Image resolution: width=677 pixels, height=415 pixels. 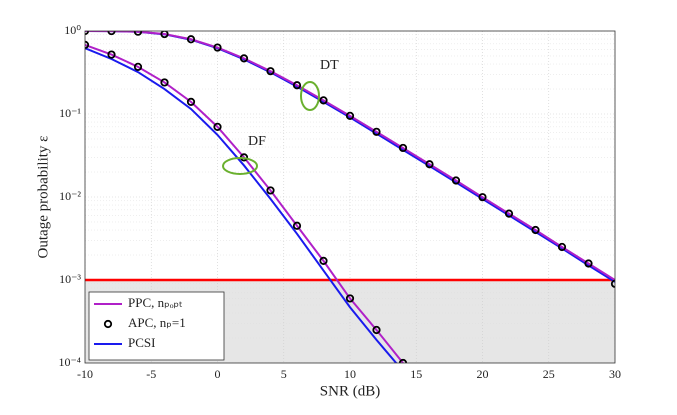 What do you see at coordinates (85, 374) in the screenshot?
I see `x-tick-label: -10` at bounding box center [85, 374].